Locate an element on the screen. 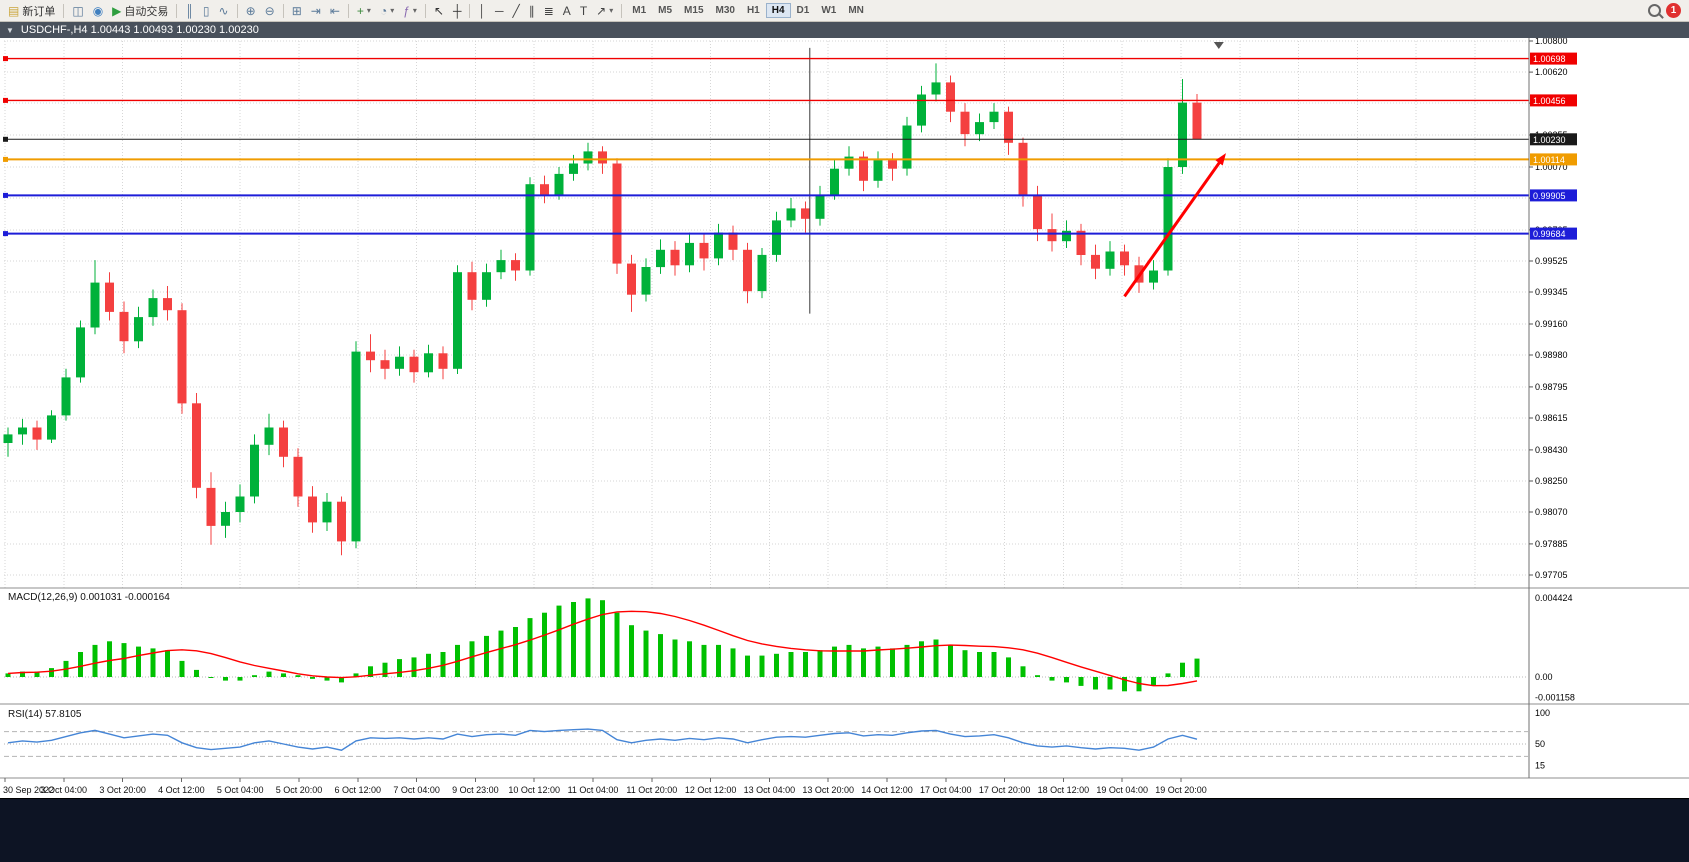  price-tag: 0.99684 is located at coordinates (1553, 233).